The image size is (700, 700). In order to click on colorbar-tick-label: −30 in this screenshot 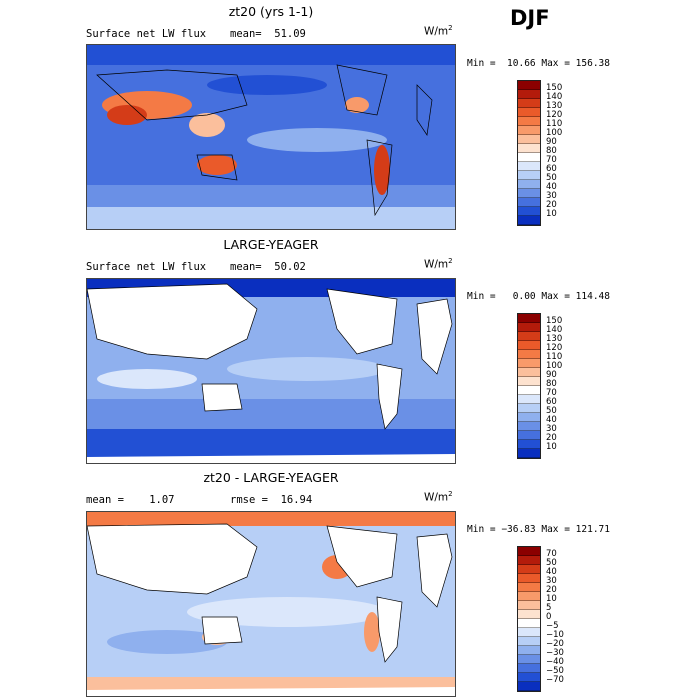, I will do `click(555, 653)`.